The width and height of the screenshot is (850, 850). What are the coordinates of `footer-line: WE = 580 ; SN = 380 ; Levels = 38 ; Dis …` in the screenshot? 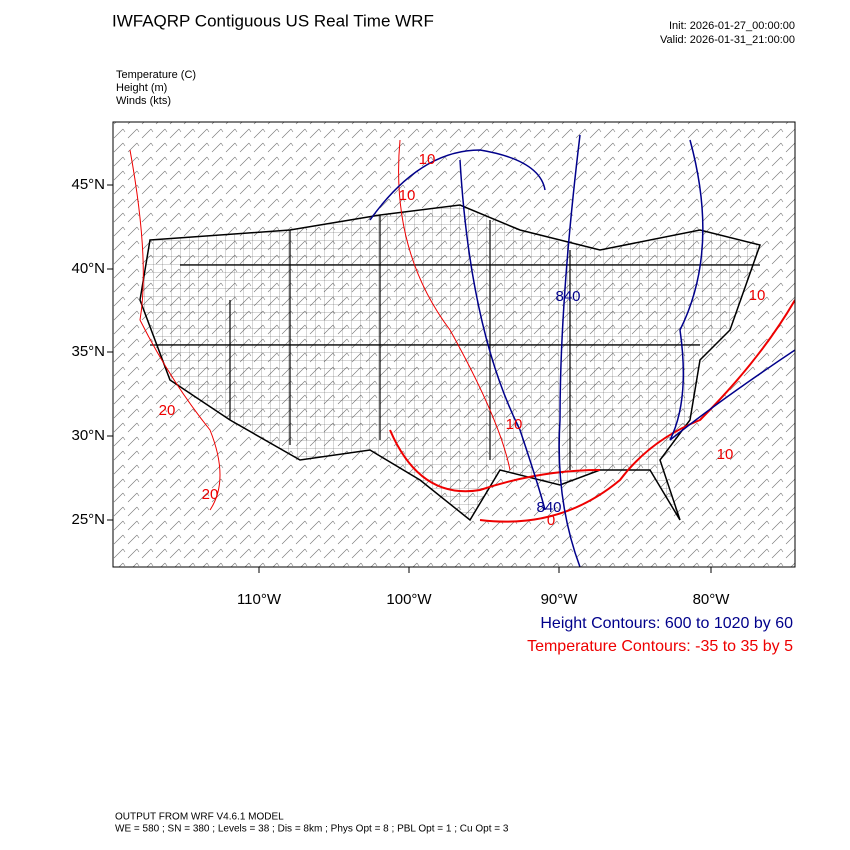 It's located at (312, 829).